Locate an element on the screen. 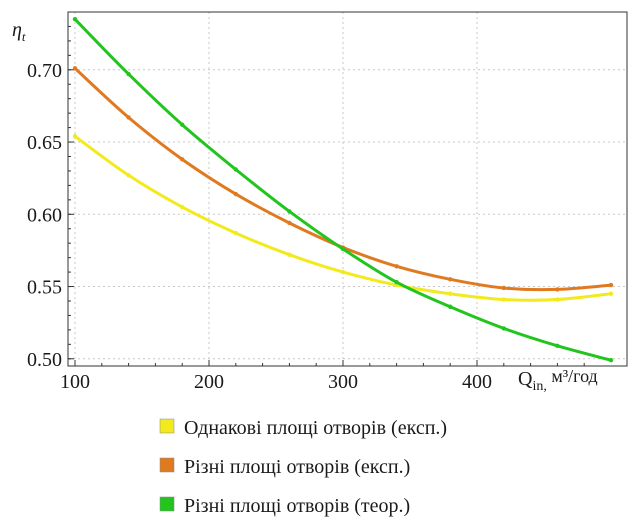 The image size is (642, 520). x-axis-label: Qin, м³/год is located at coordinates (558, 380).